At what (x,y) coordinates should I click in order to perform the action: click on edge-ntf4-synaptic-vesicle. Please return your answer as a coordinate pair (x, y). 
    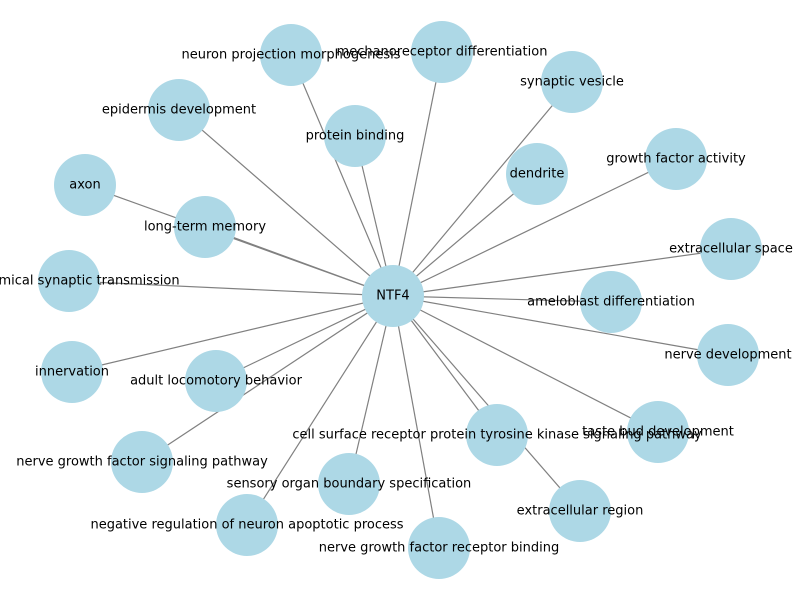
    Looking at the image, I should click on (482, 189).